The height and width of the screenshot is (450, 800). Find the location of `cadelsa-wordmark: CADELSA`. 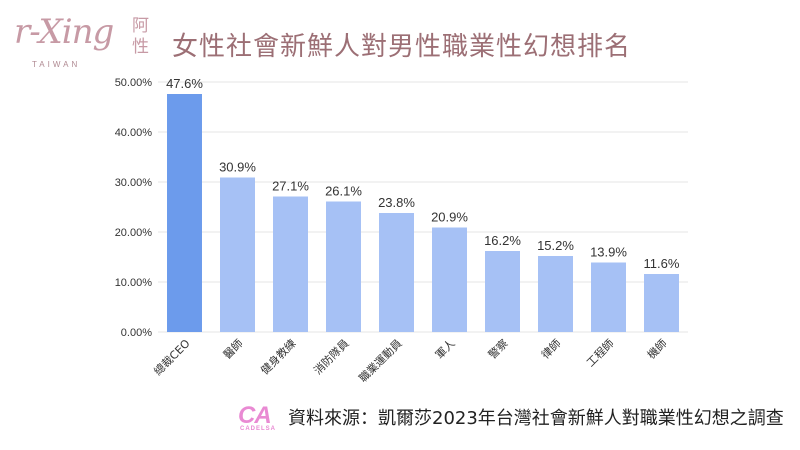

cadelsa-wordmark: CADELSA is located at coordinates (258, 429).